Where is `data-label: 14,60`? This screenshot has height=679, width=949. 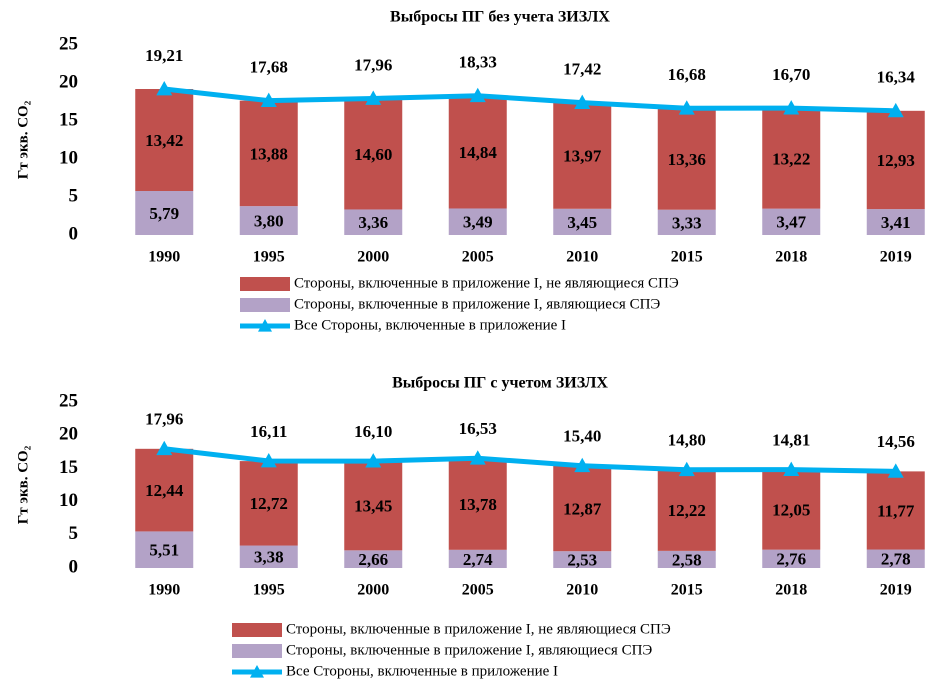 data-label: 14,60 is located at coordinates (373, 154).